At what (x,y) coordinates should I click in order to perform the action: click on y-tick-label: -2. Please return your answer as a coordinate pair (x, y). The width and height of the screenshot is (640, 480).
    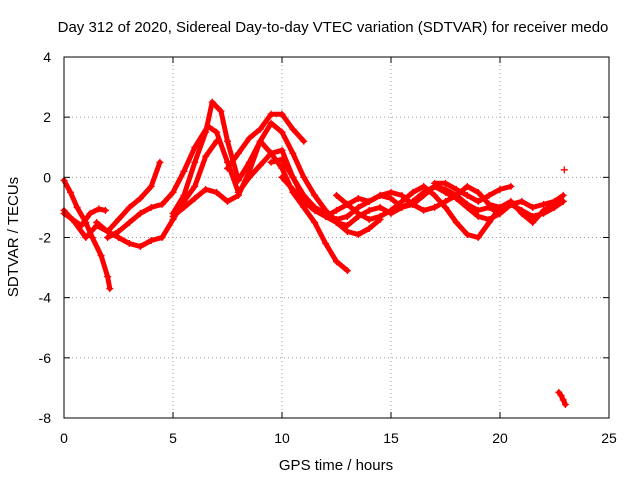
    Looking at the image, I should click on (45, 238).